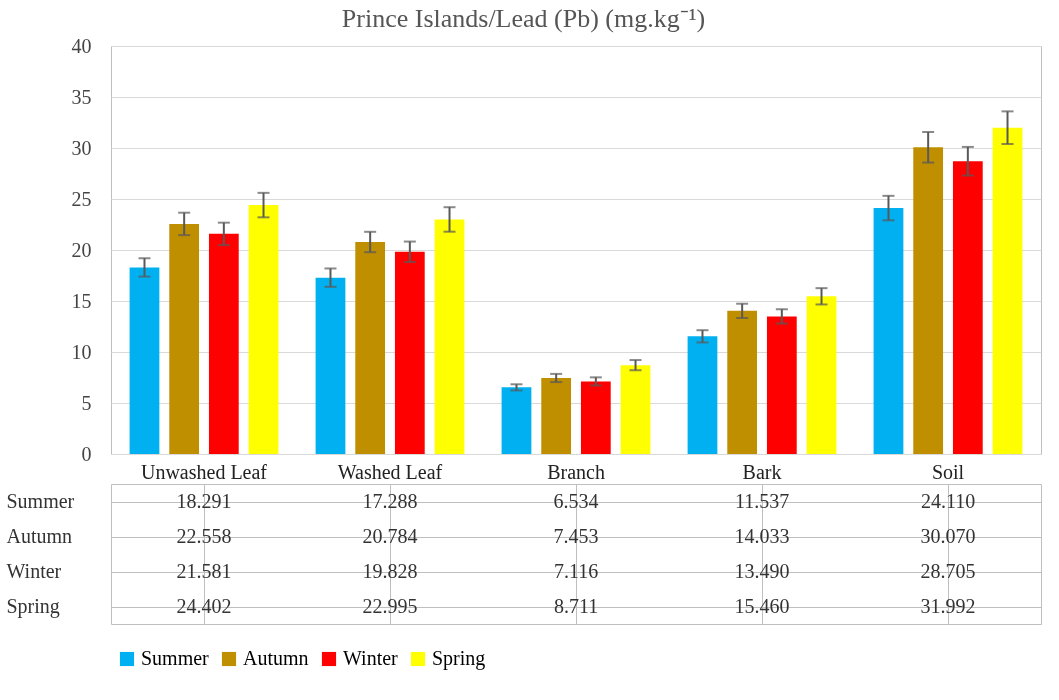 The image size is (1059, 700). Describe the element at coordinates (204, 471) in the screenshot. I see `x-tick-label: Unwashed Leaf` at that location.